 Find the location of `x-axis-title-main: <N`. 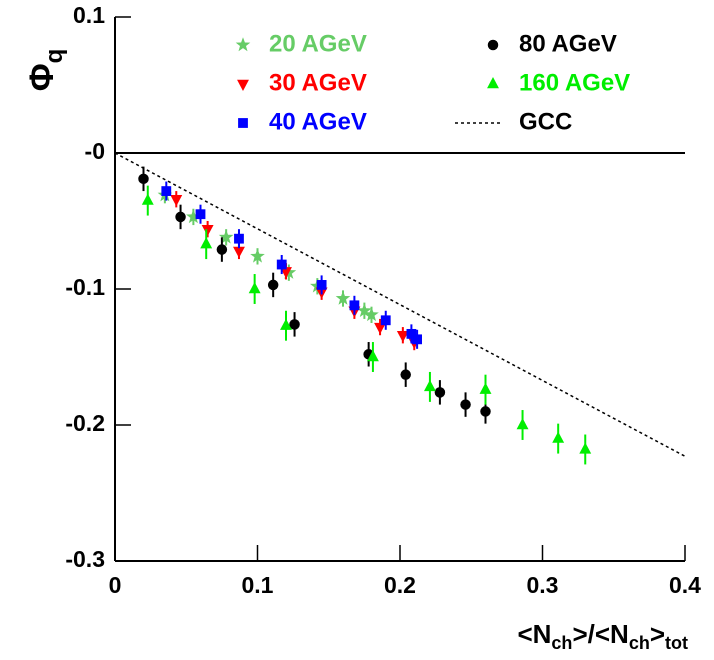

x-axis-title-main: <N is located at coordinates (534, 634).